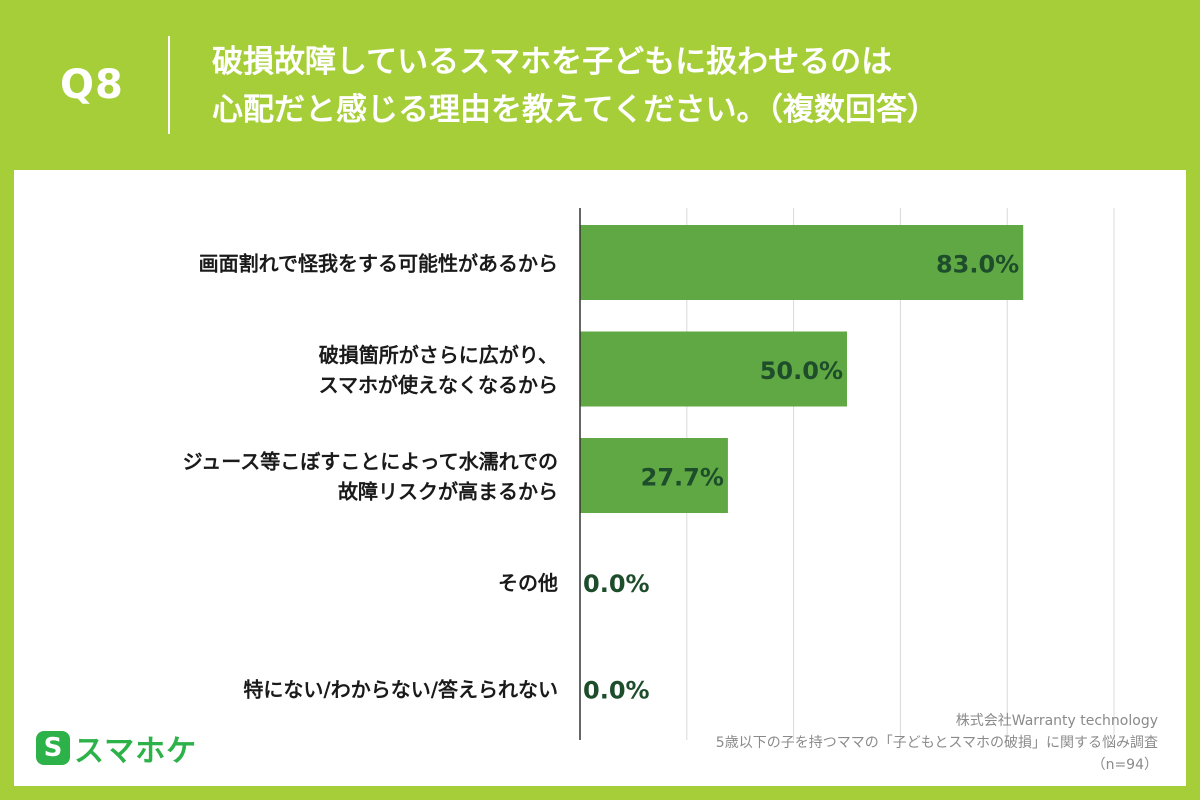 Image resolution: width=1200 pixels, height=800 pixels. I want to click on question-title-line-1: 破損故障しているスマホを子どもに扱わせるのは, so click(552, 62).